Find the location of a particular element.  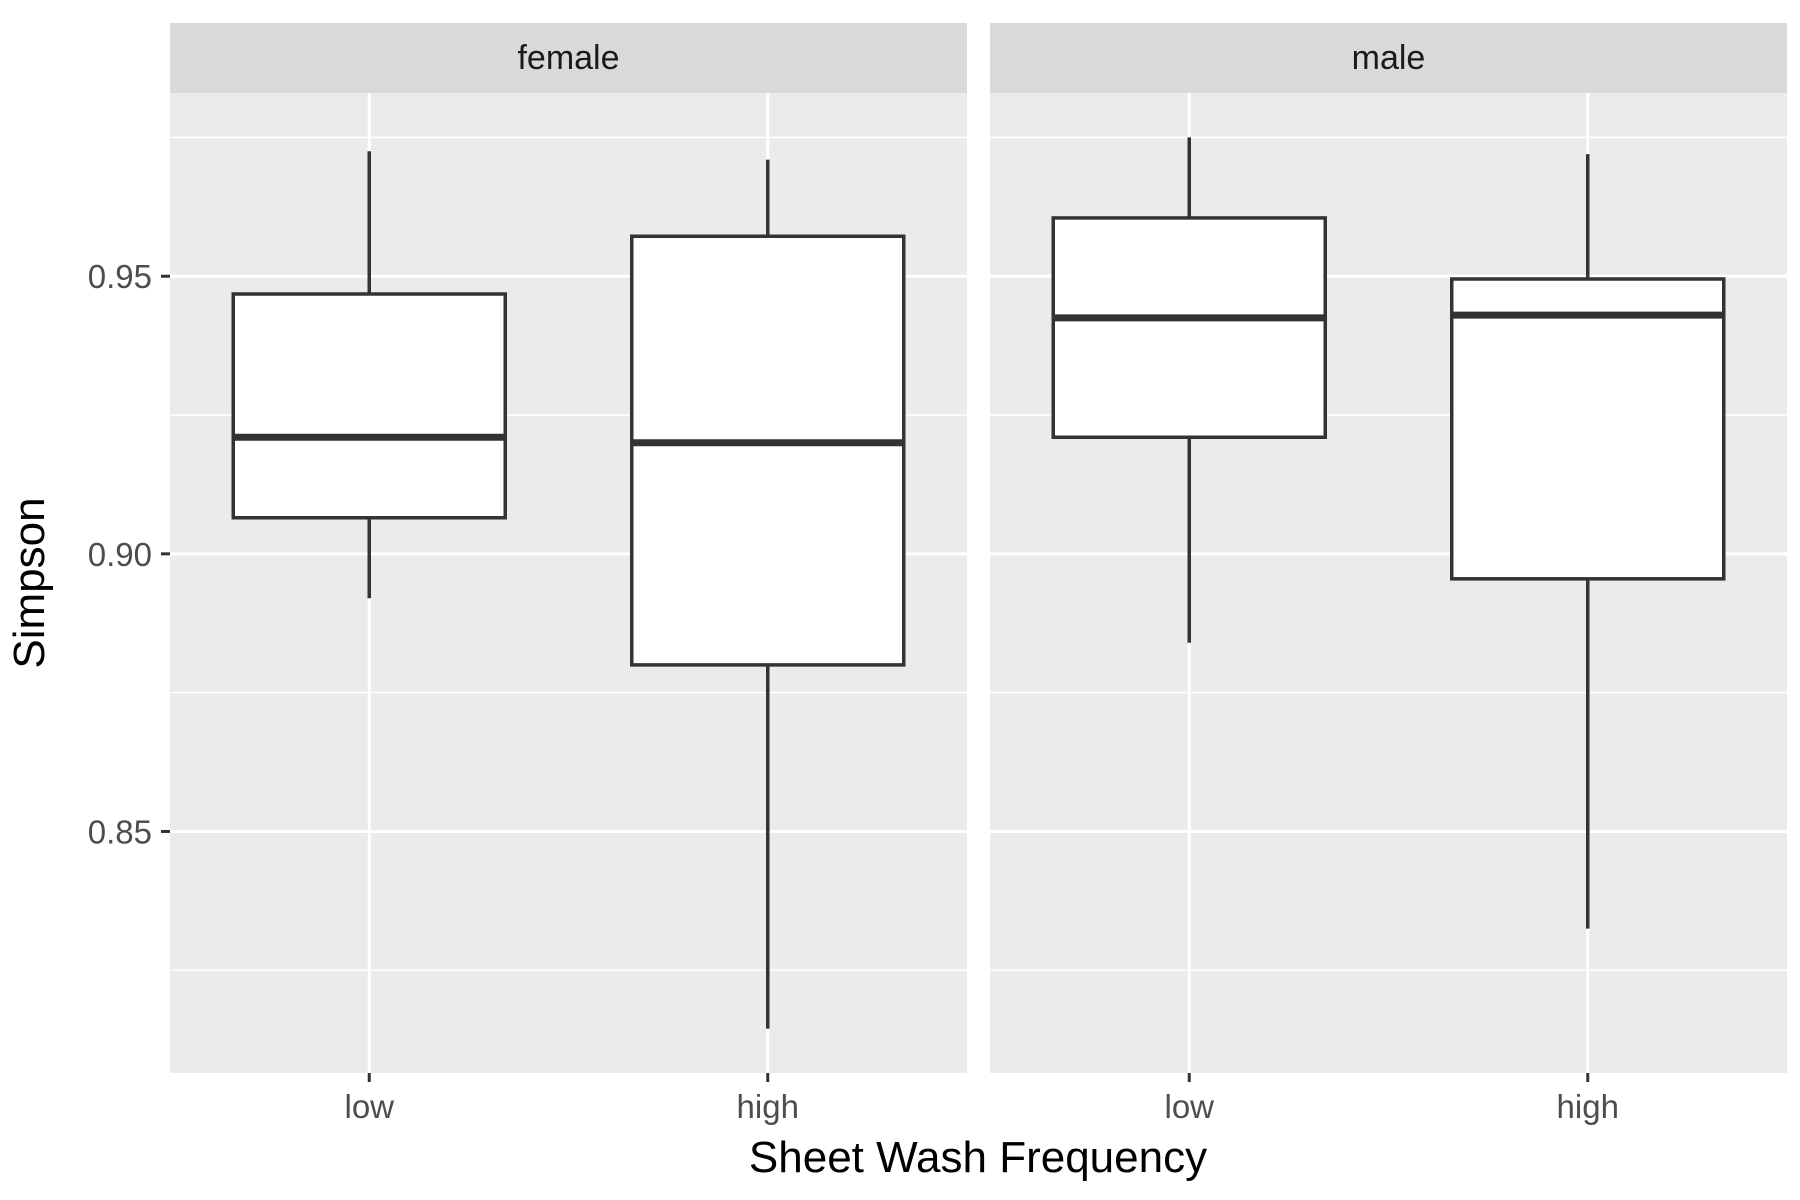

box-male-high is located at coordinates (1588, 541).